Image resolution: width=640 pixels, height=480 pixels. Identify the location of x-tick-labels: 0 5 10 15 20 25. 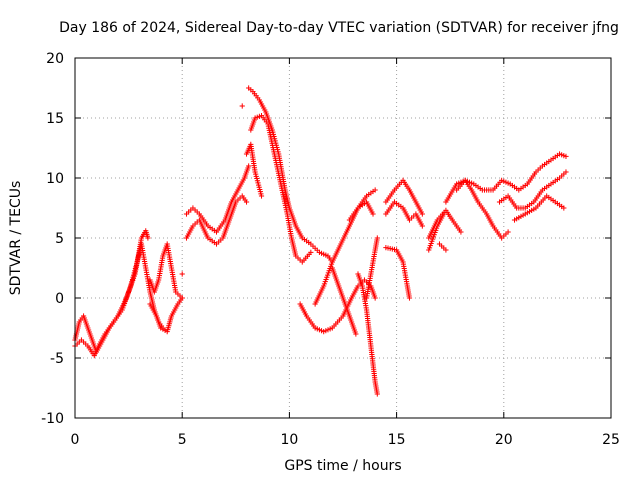
(345, 440).